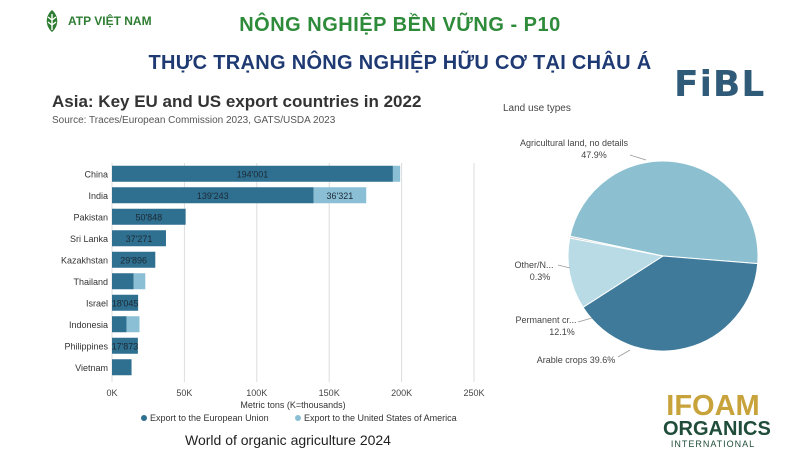 The width and height of the screenshot is (800, 468). What do you see at coordinates (111, 393) in the screenshot?
I see `x-tick-label: 0K` at bounding box center [111, 393].